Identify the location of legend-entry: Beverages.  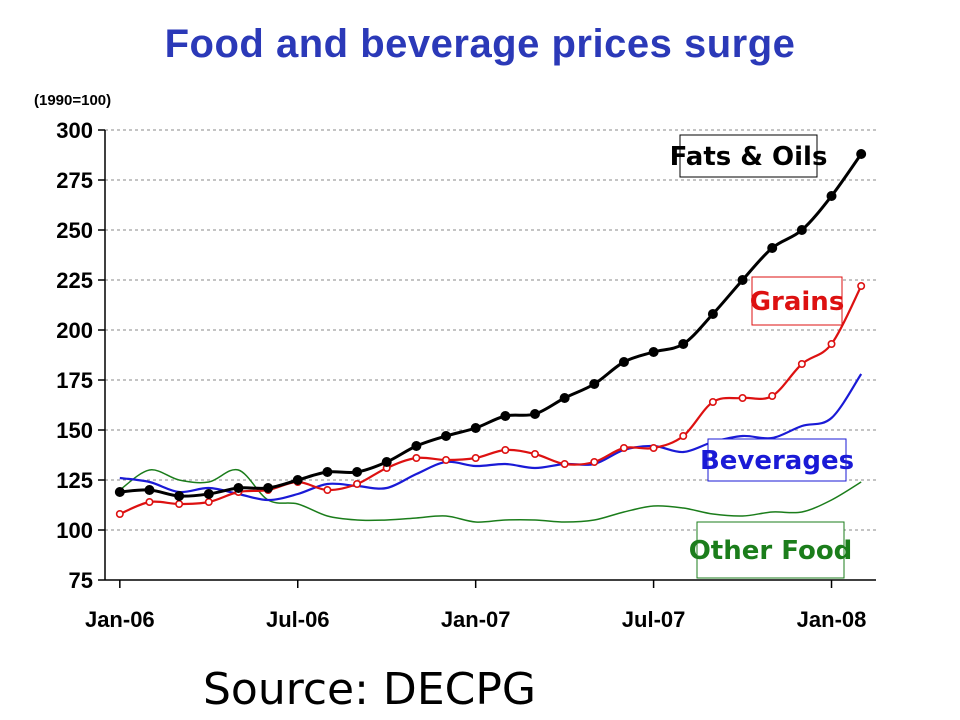
(777, 460).